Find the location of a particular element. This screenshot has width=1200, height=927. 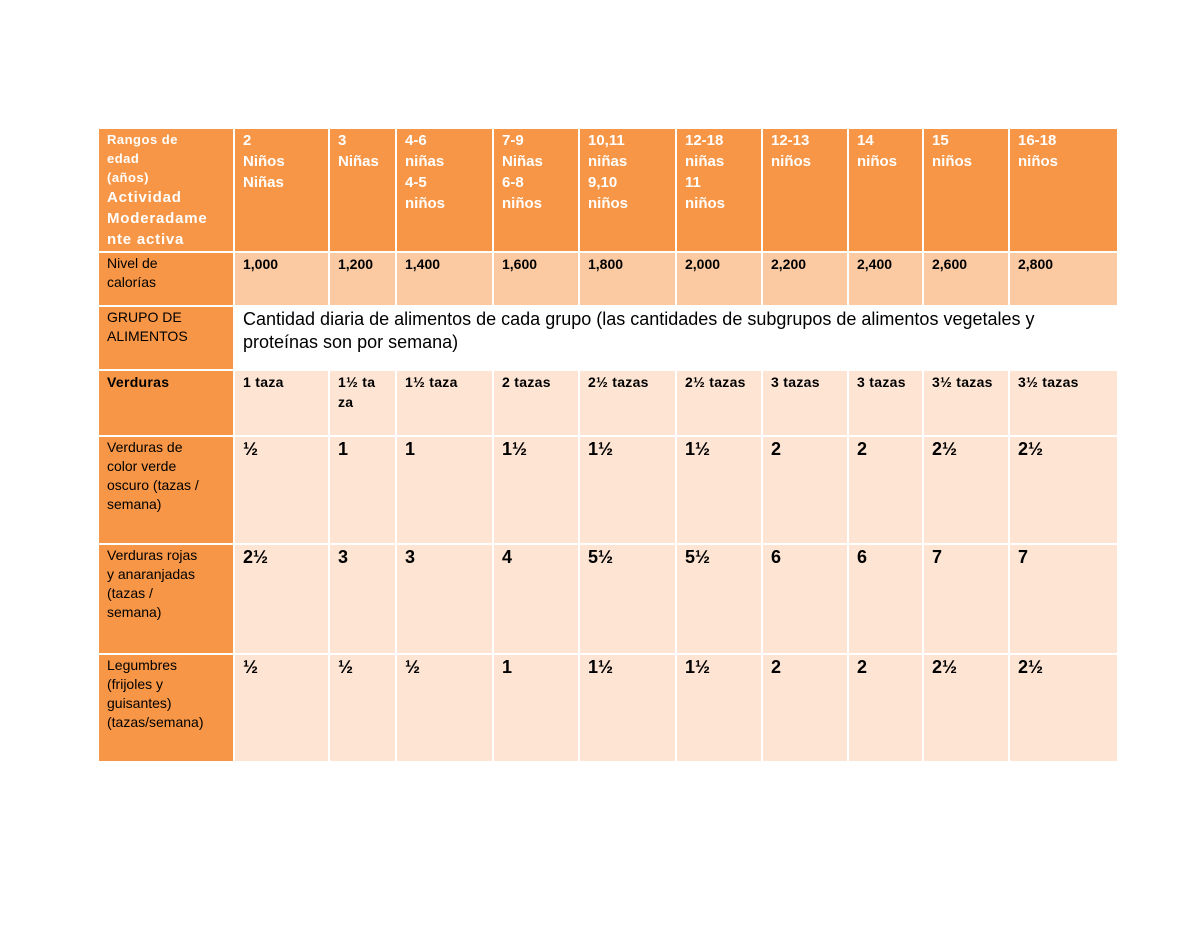

age-column-header: 12-18 niñas 11 niños is located at coordinates (720, 191).